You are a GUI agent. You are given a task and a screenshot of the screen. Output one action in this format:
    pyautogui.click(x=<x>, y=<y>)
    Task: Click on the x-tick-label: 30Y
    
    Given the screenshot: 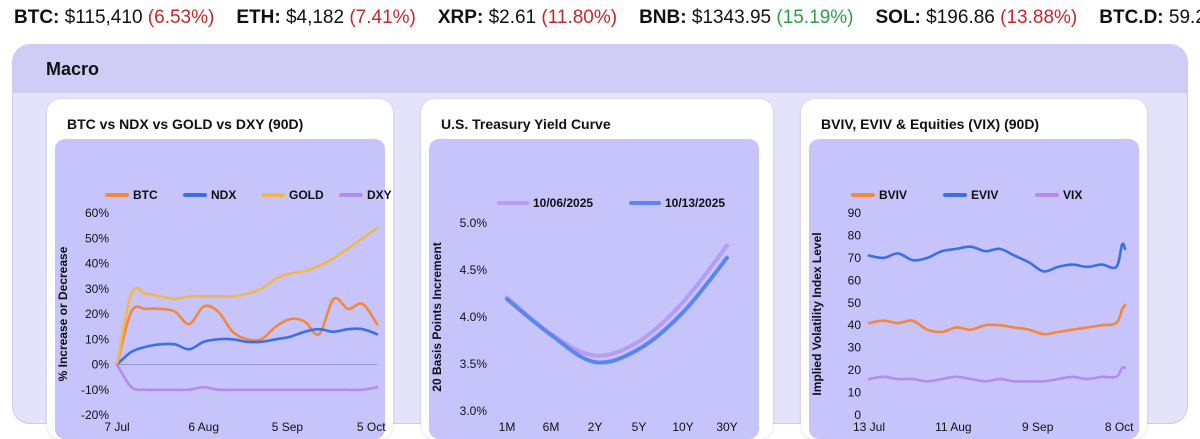 What is the action you would take?
    pyautogui.click(x=726, y=427)
    